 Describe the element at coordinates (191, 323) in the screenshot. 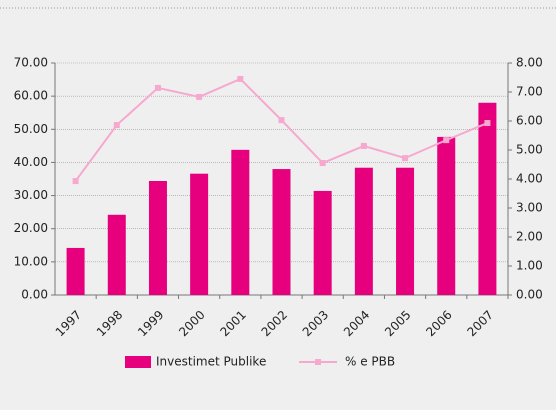

I see `x-tick-label: 2000` at that location.